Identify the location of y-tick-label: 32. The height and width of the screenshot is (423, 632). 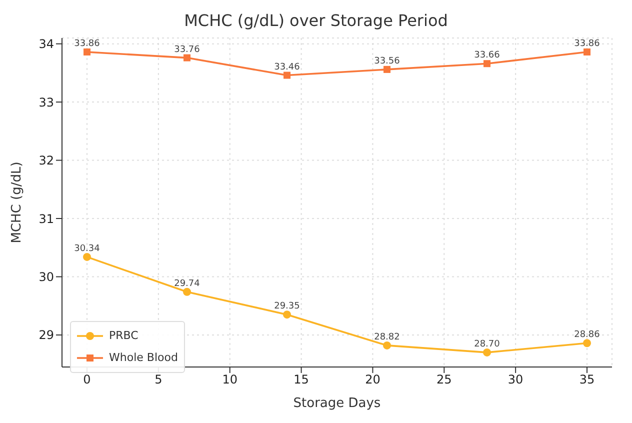
(46, 161).